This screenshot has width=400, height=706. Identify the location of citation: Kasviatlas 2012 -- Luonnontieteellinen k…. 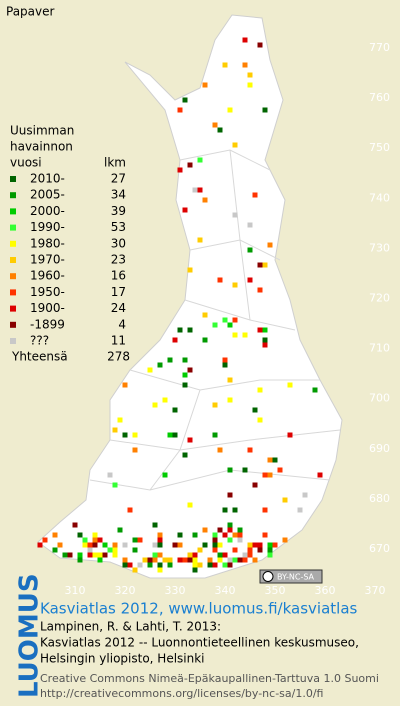
(199, 643).